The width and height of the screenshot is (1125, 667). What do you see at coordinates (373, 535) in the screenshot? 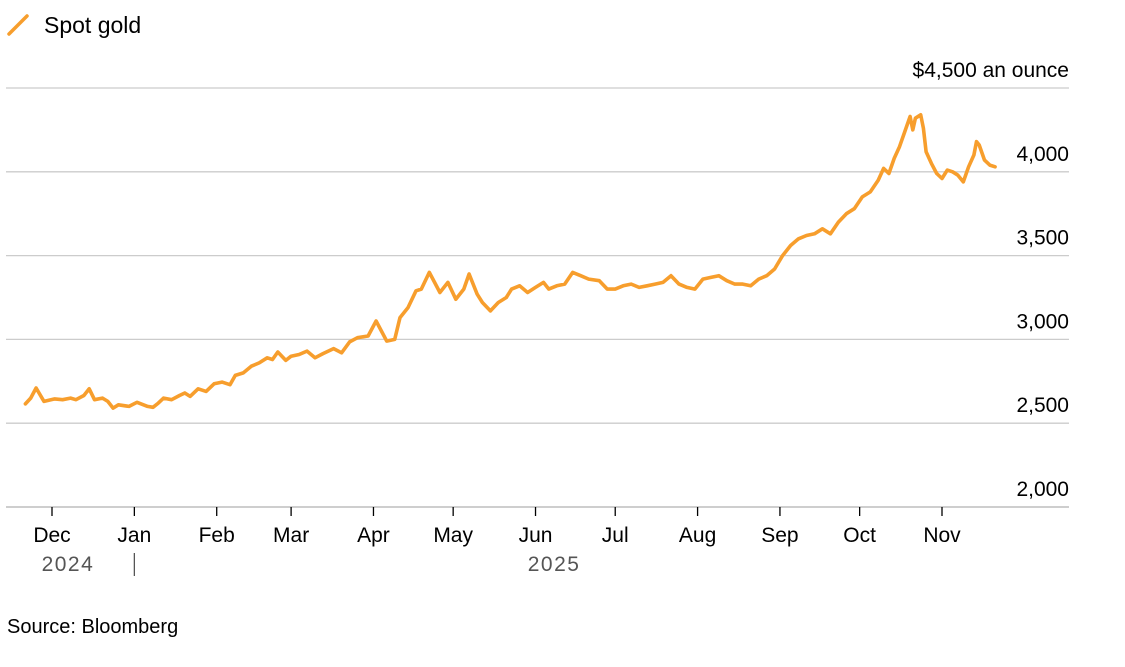
I see `x-tick-label: Apr` at bounding box center [373, 535].